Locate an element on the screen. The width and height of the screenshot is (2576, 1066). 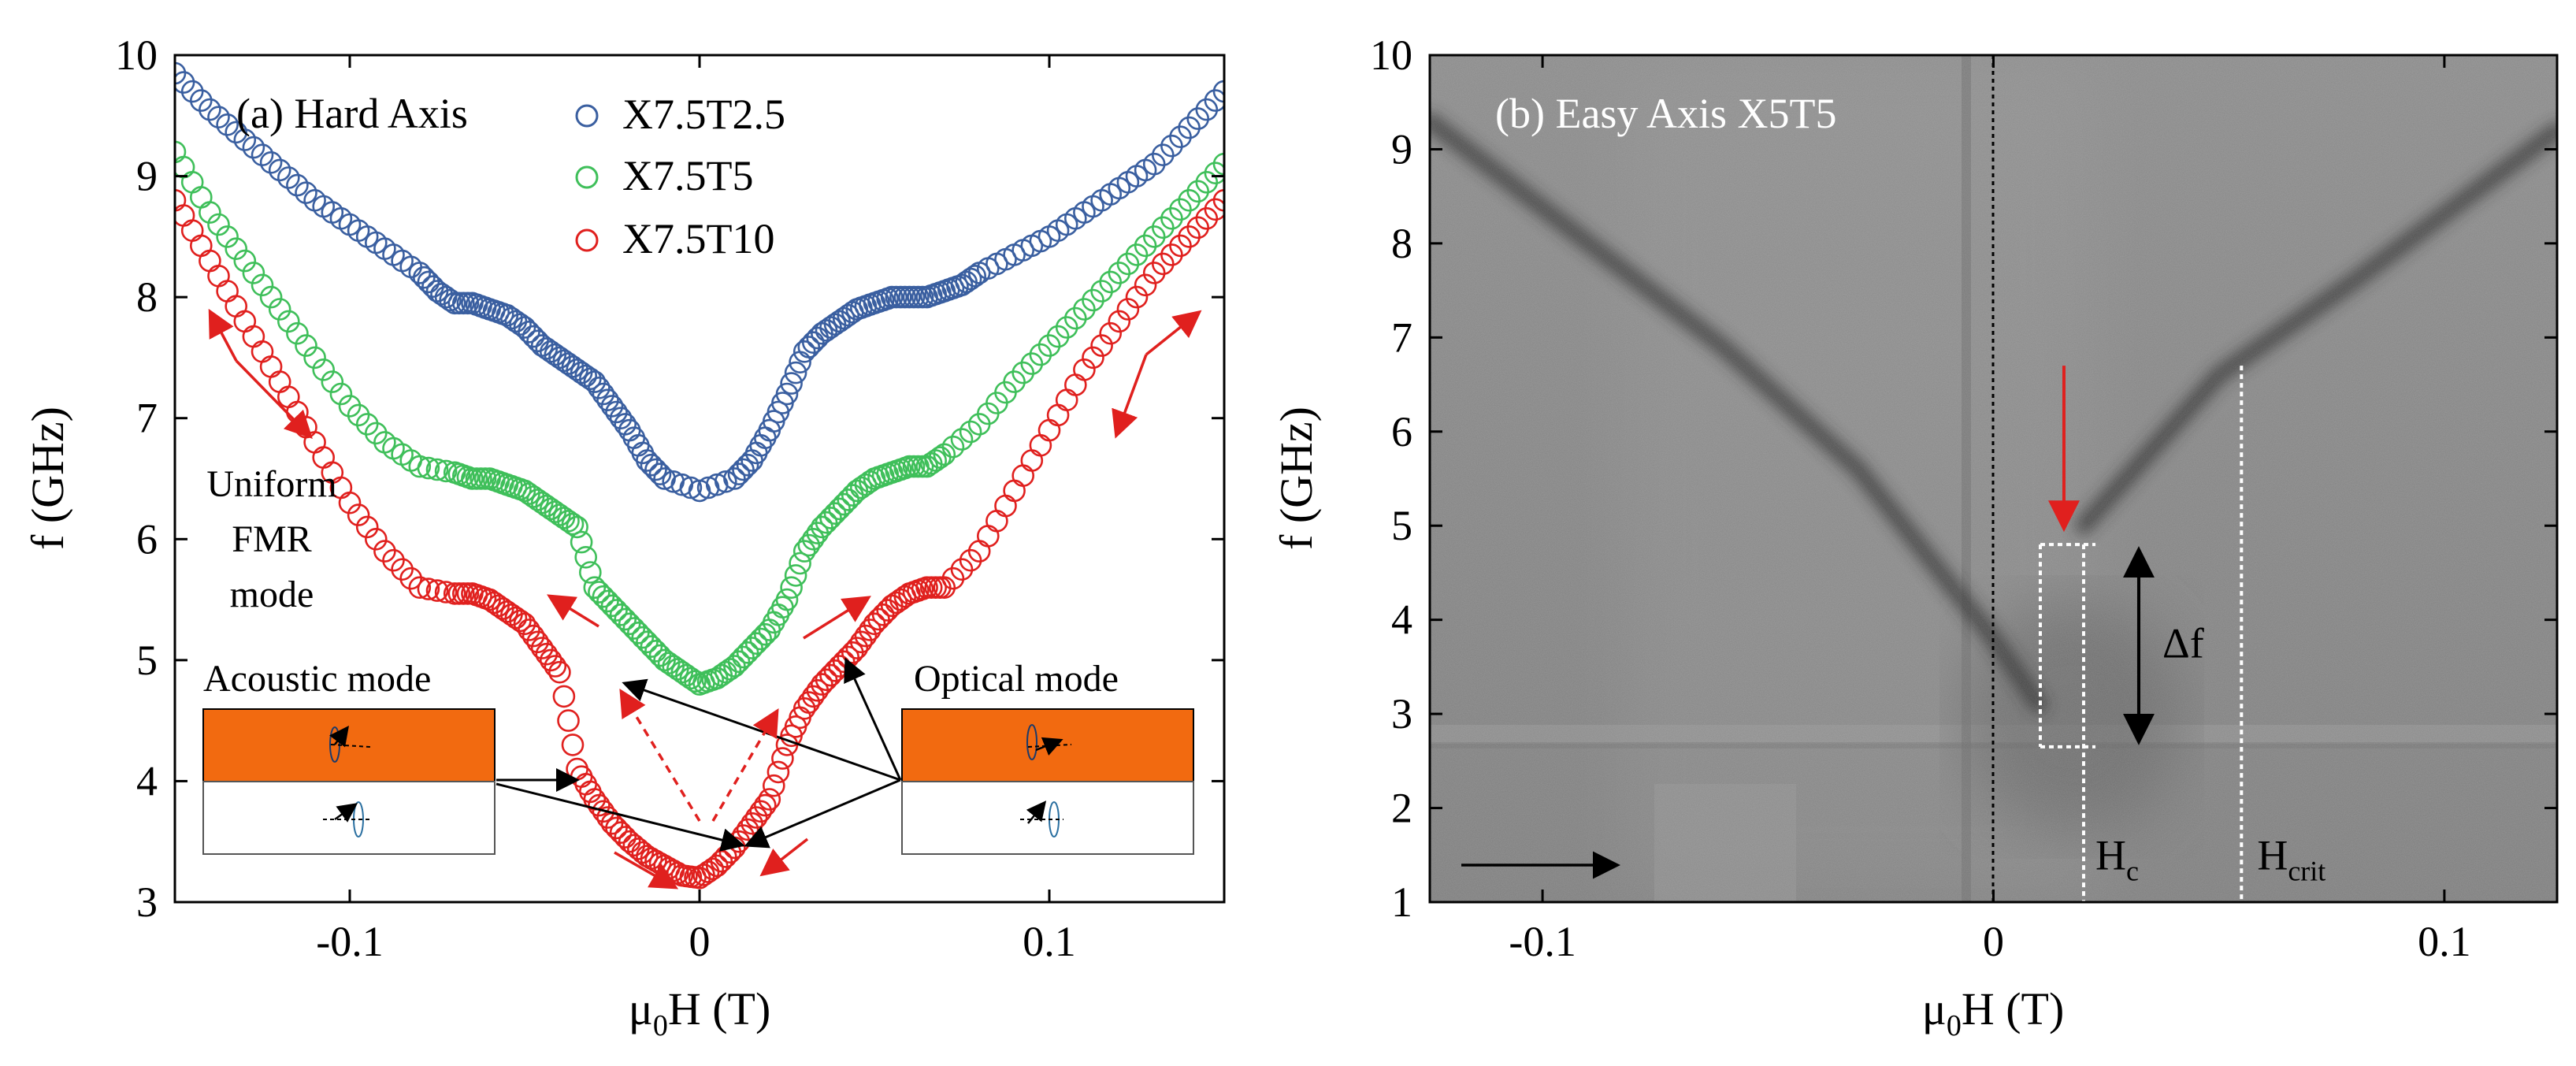
delta-f-label: Δf is located at coordinates (2183, 643).